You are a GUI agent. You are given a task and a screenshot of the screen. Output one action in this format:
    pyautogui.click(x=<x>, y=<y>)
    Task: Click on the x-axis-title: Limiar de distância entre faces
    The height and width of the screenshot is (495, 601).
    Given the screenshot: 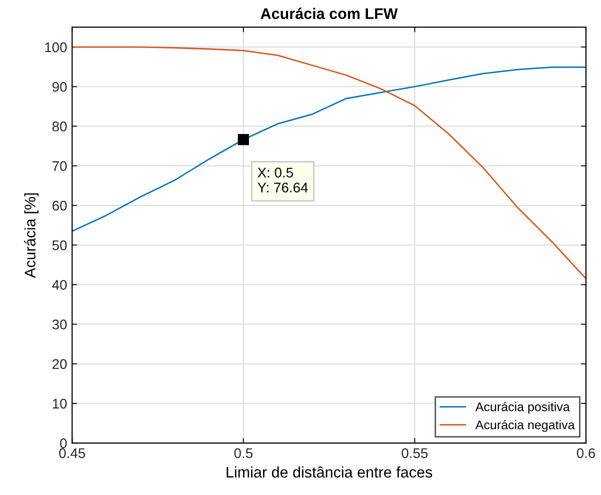 What is the action you would take?
    pyautogui.click(x=329, y=472)
    